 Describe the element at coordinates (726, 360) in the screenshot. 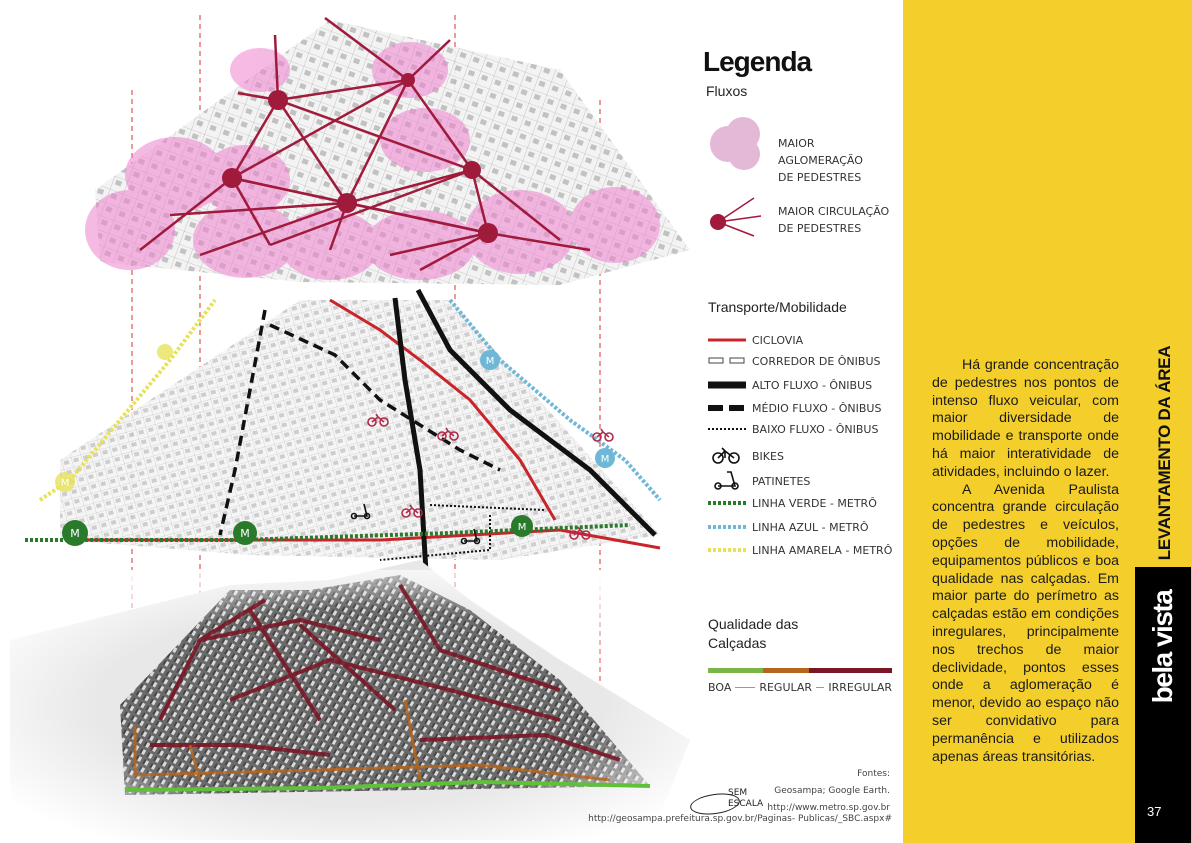

I see `open-dash-icon` at that location.